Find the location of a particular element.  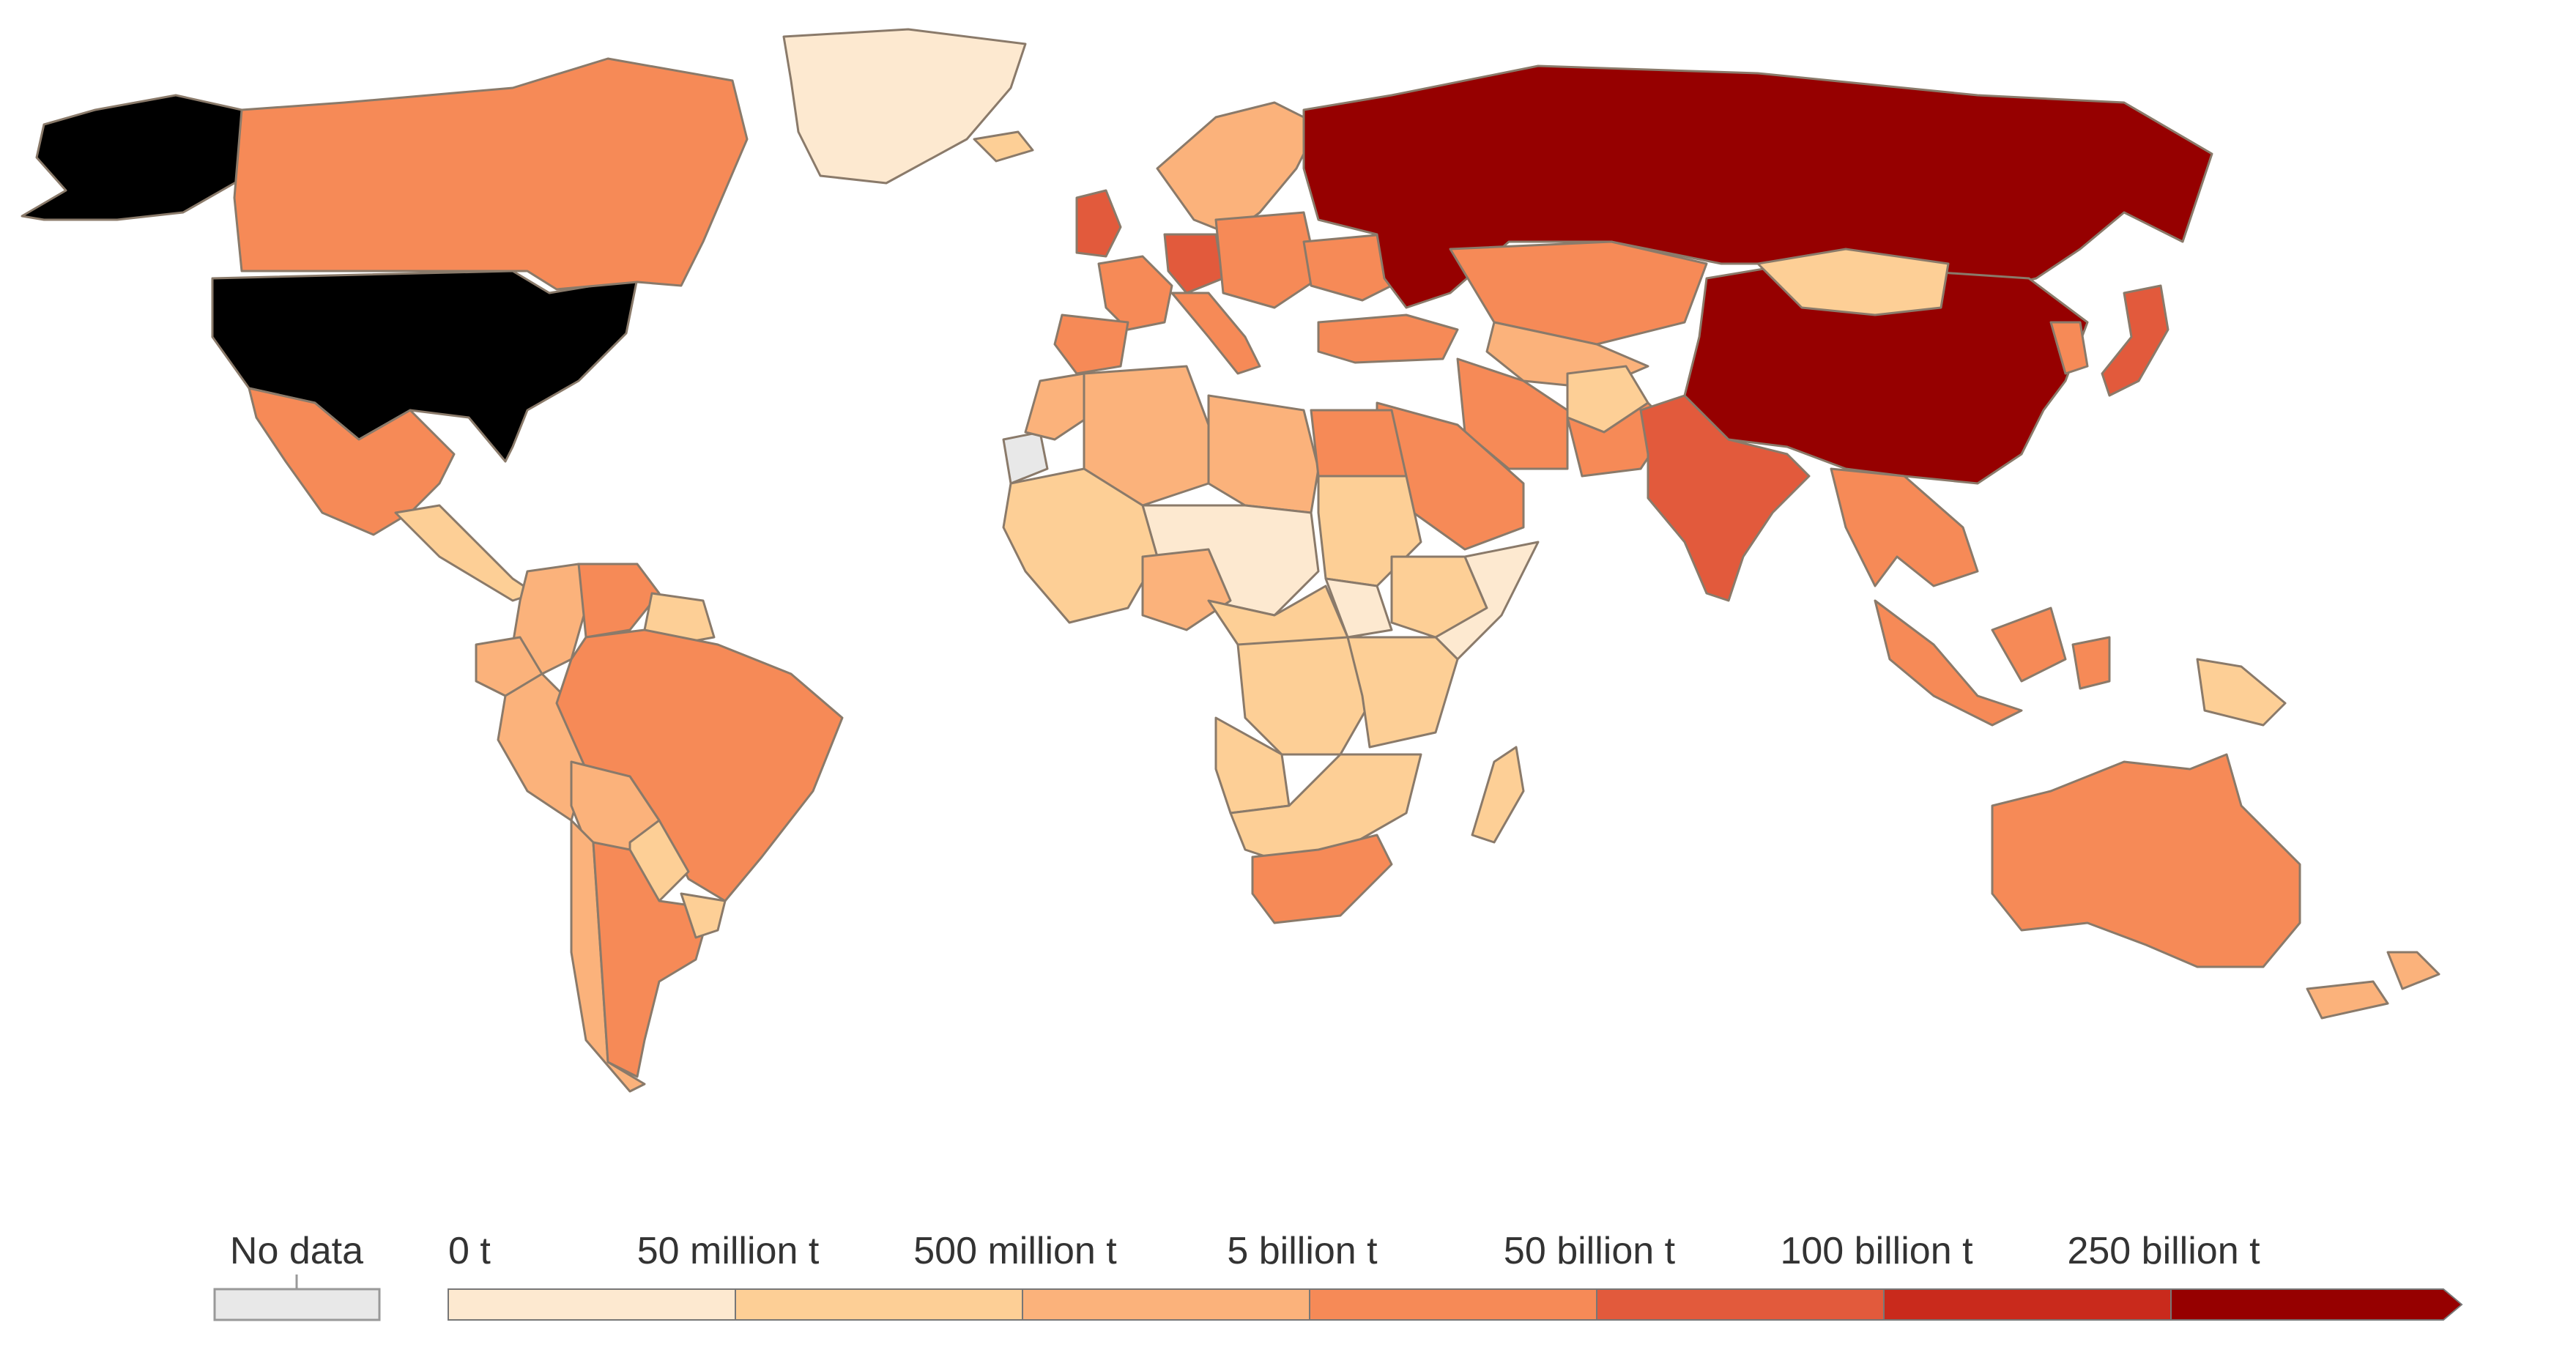

country-south-africa: South Africa is located at coordinates (1322, 879).